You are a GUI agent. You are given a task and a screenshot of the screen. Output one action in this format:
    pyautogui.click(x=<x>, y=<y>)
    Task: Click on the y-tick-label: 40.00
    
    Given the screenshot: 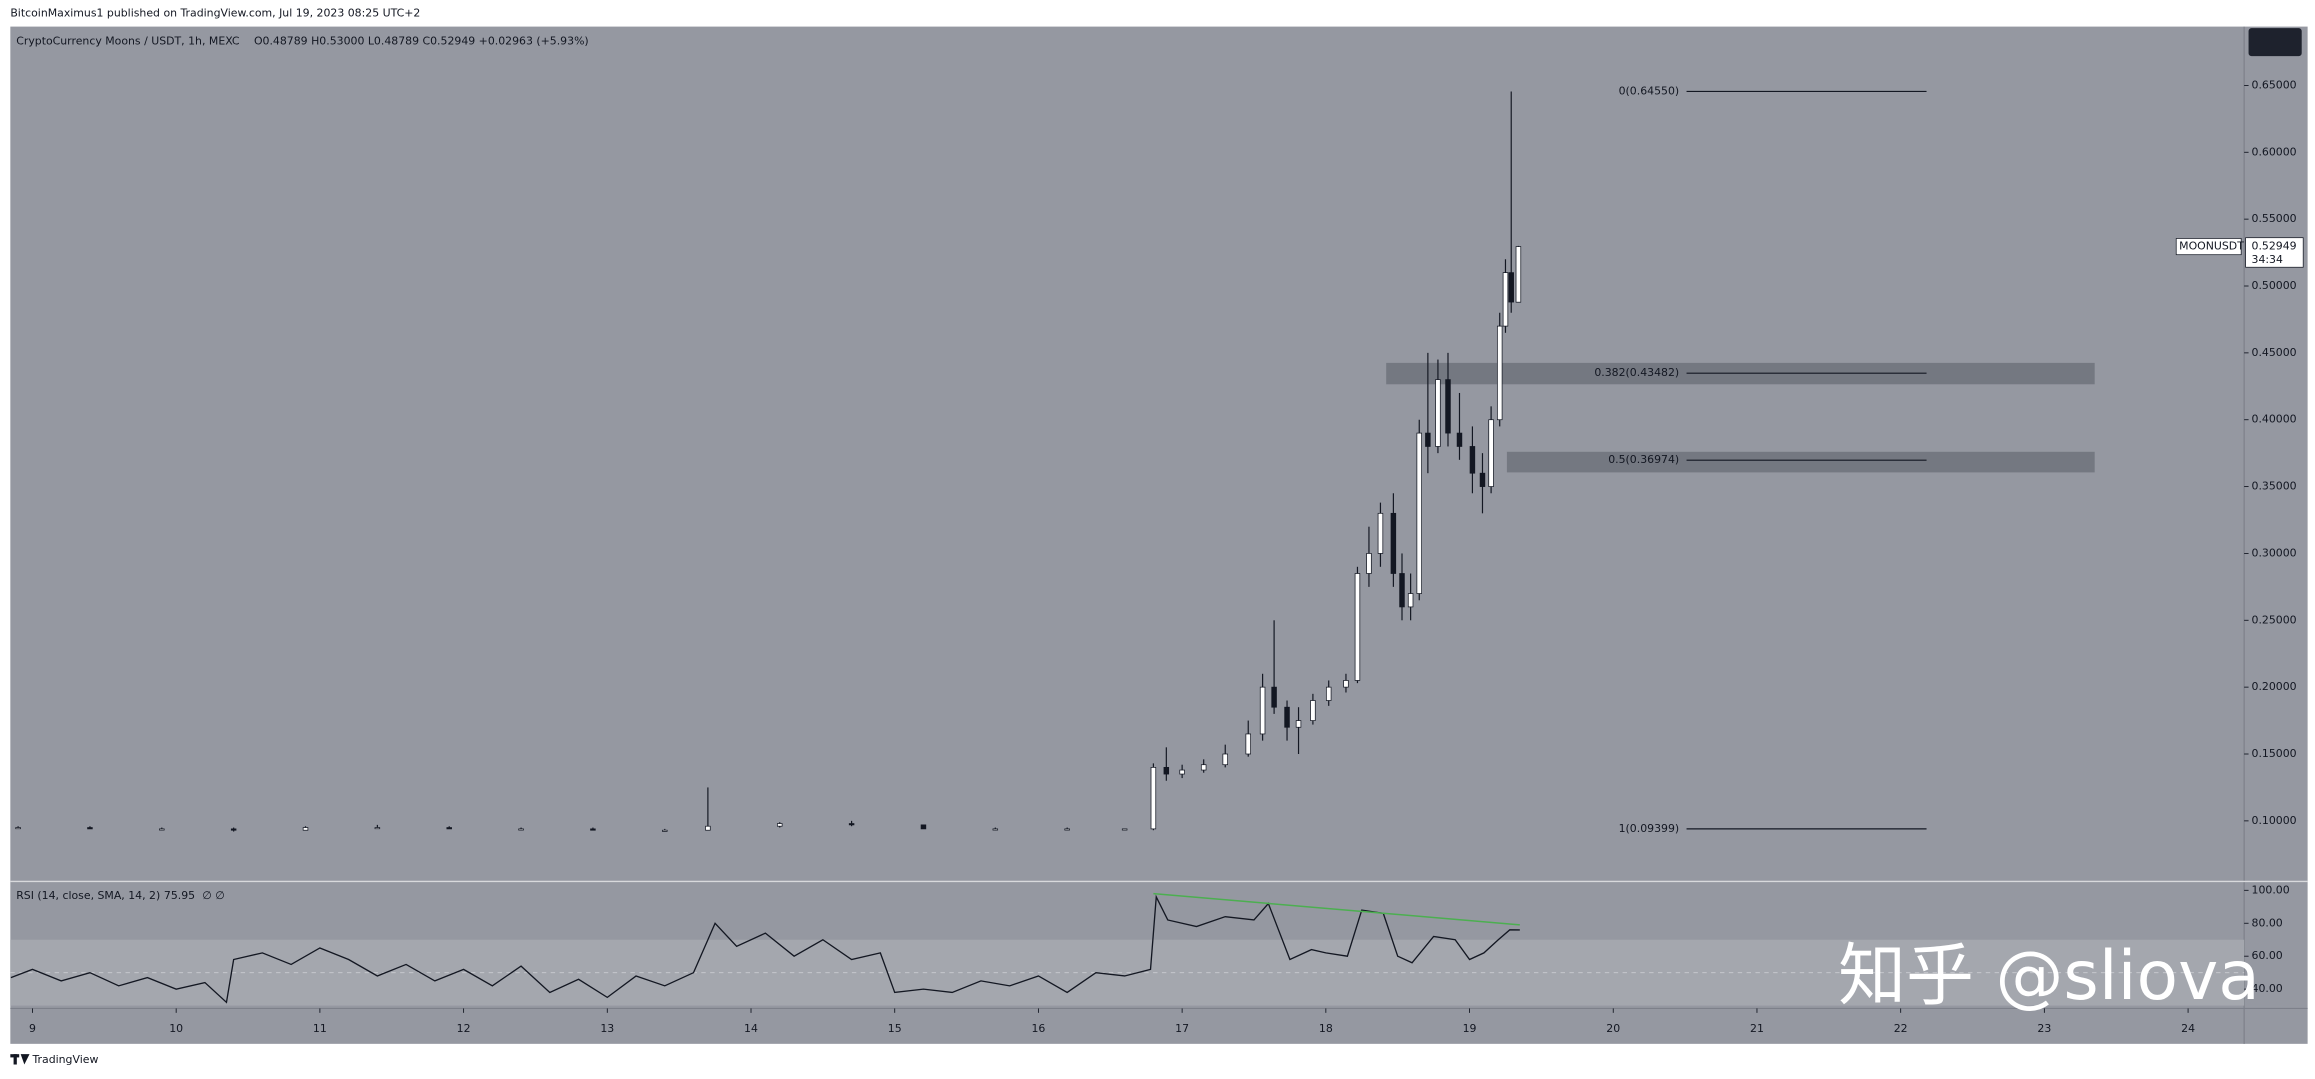 What is the action you would take?
    pyautogui.click(x=2267, y=988)
    